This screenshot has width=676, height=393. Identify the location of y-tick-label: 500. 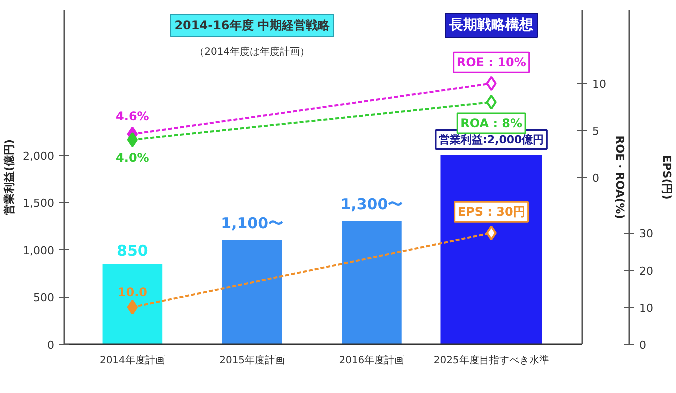
(44, 298).